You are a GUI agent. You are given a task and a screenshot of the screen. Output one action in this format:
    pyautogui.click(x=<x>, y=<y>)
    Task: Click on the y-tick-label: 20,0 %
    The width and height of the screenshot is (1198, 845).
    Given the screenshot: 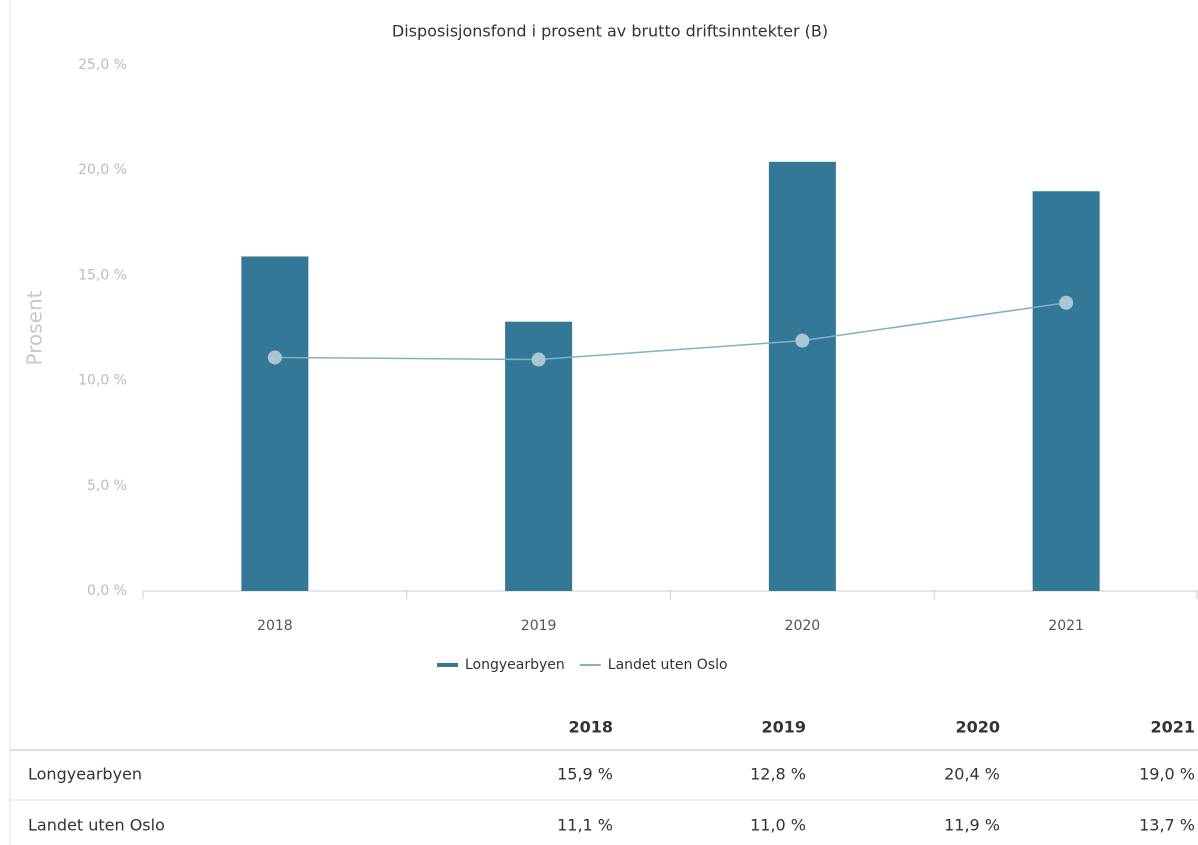 What is the action you would take?
    pyautogui.click(x=102, y=170)
    